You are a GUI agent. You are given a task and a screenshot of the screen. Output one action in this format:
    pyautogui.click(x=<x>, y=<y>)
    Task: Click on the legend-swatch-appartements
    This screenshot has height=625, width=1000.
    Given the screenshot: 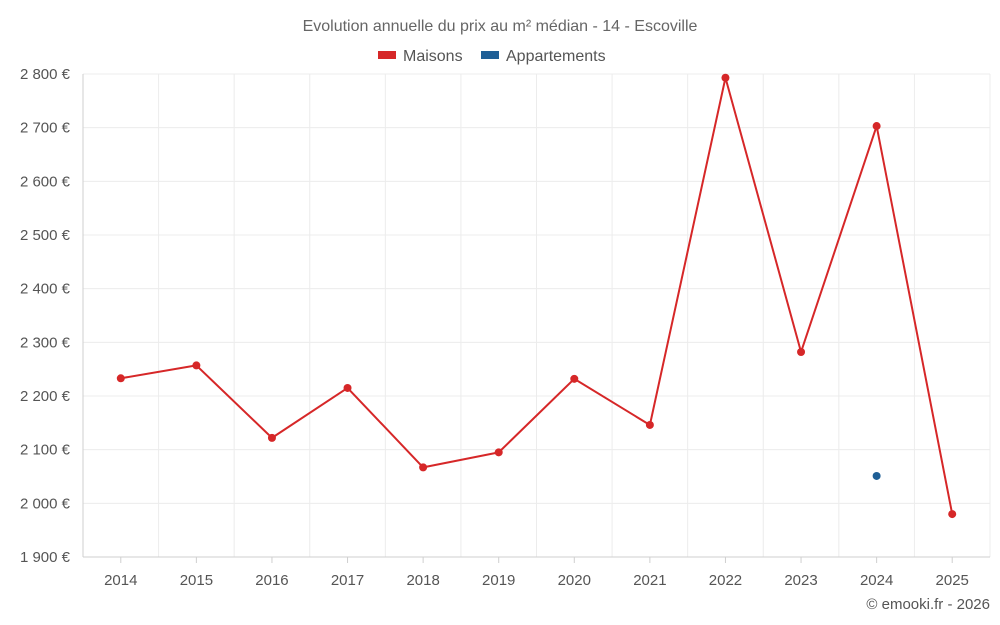 What is the action you would take?
    pyautogui.click(x=490, y=55)
    